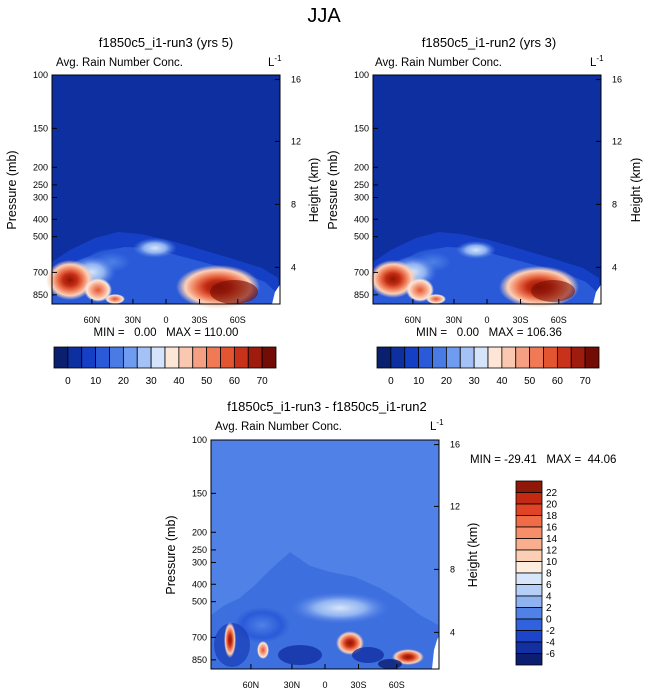  I want to click on y-axis-left: 100 150 200 250 300 400 500 700 850, so click(45, 185).